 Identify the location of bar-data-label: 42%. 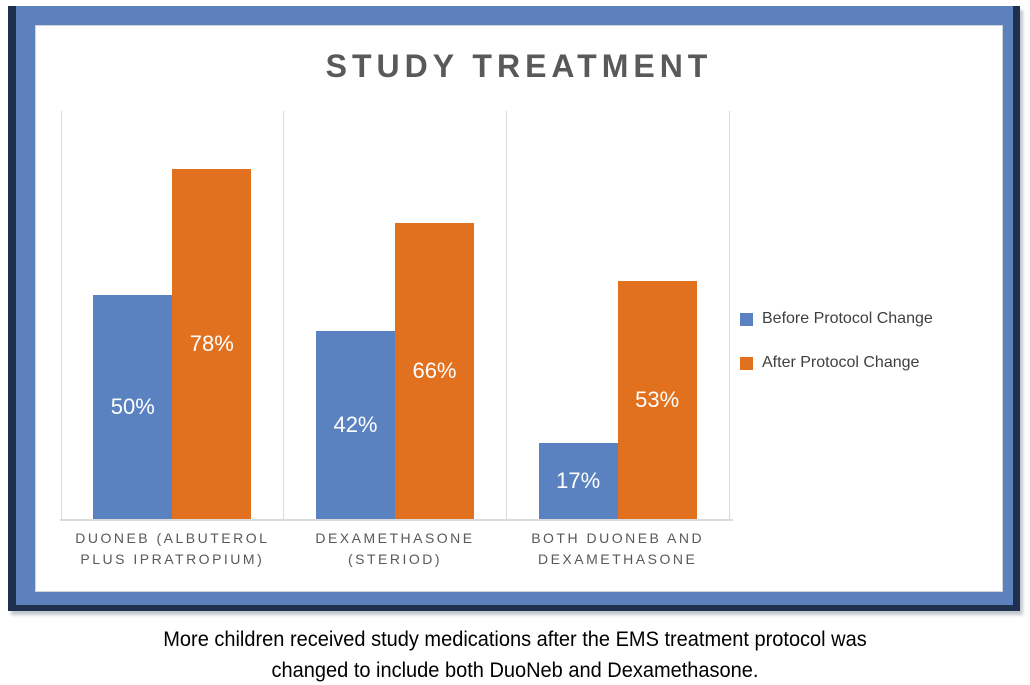
(355, 424).